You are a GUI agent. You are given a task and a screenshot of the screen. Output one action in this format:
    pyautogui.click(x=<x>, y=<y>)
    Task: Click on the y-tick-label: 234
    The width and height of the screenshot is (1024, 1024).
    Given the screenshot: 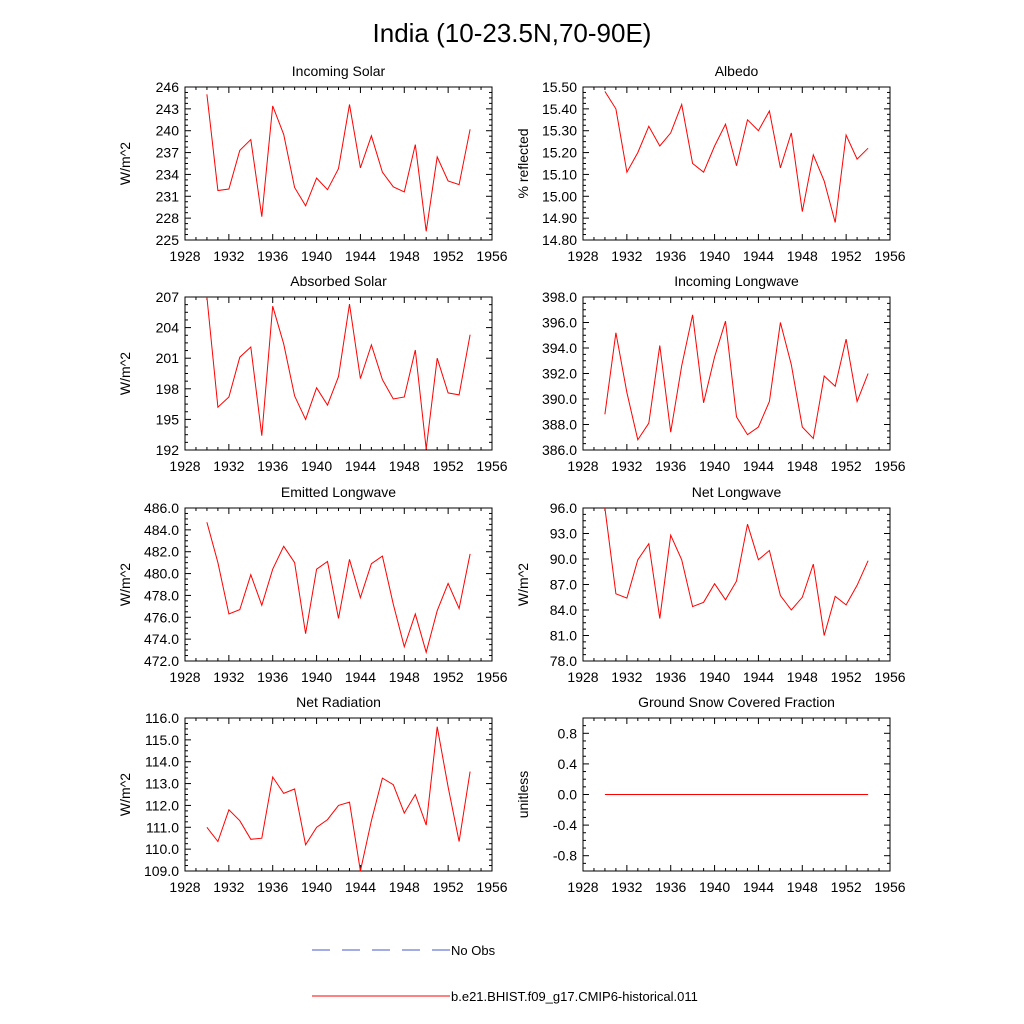 What is the action you would take?
    pyautogui.click(x=168, y=174)
    